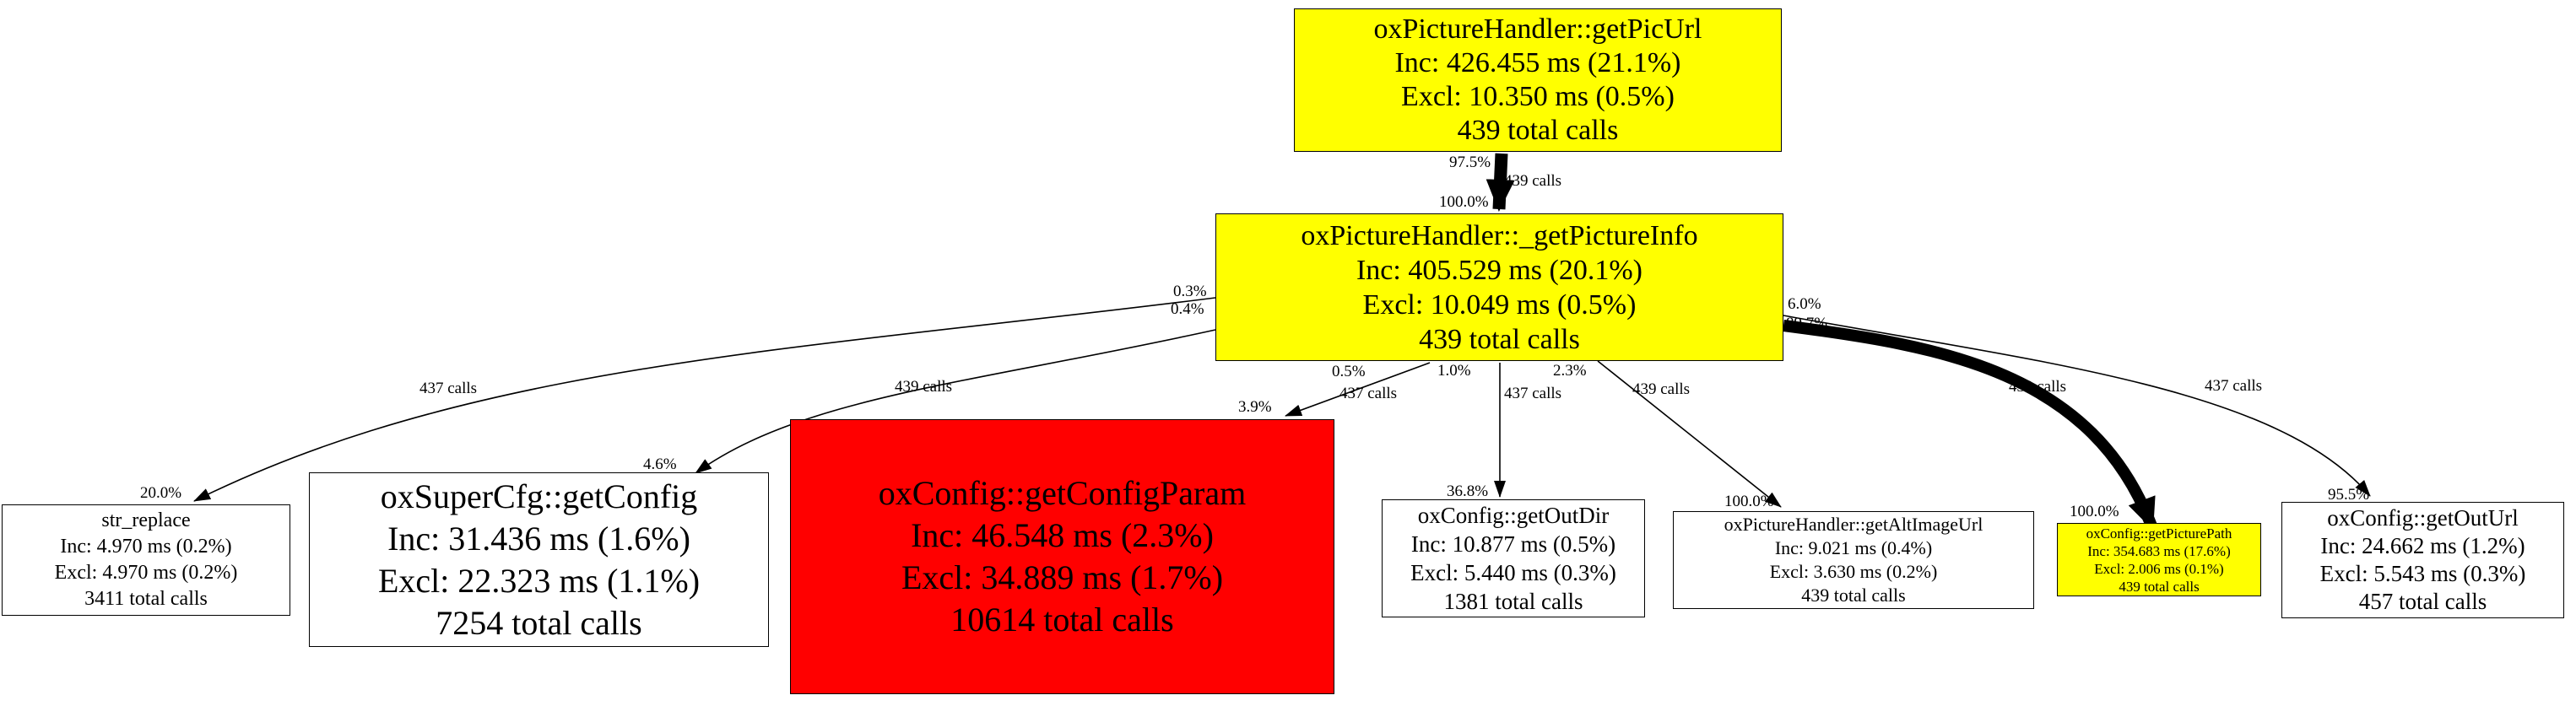  Describe the element at coordinates (1538, 96) in the screenshot. I see `node-exclusive-time: Excl: 10.350 ms (0.5%)` at that location.